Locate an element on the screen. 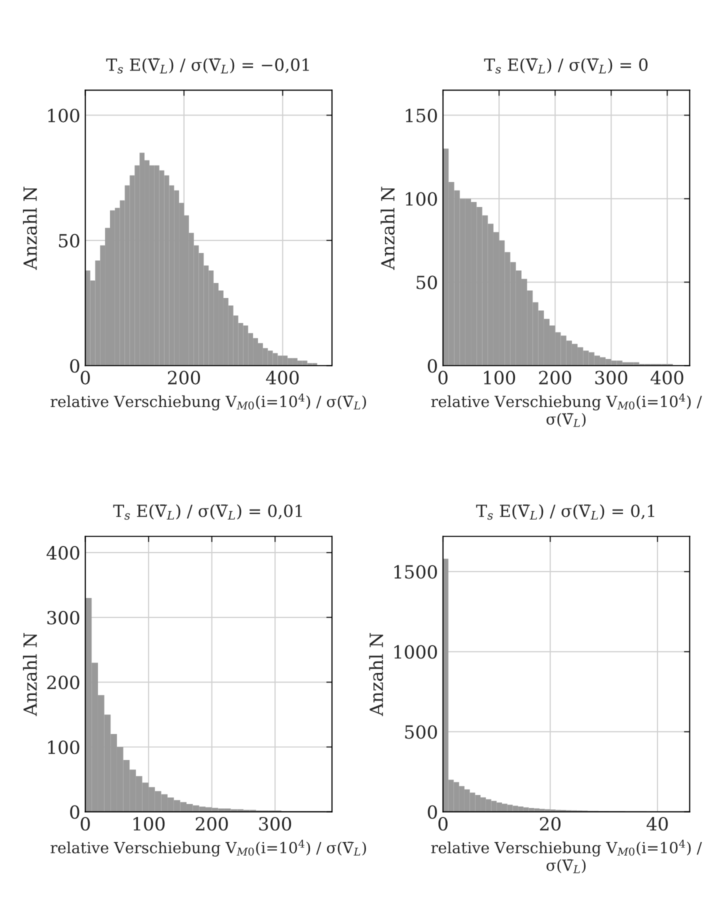  y-tick-label: 500 is located at coordinates (421, 732).